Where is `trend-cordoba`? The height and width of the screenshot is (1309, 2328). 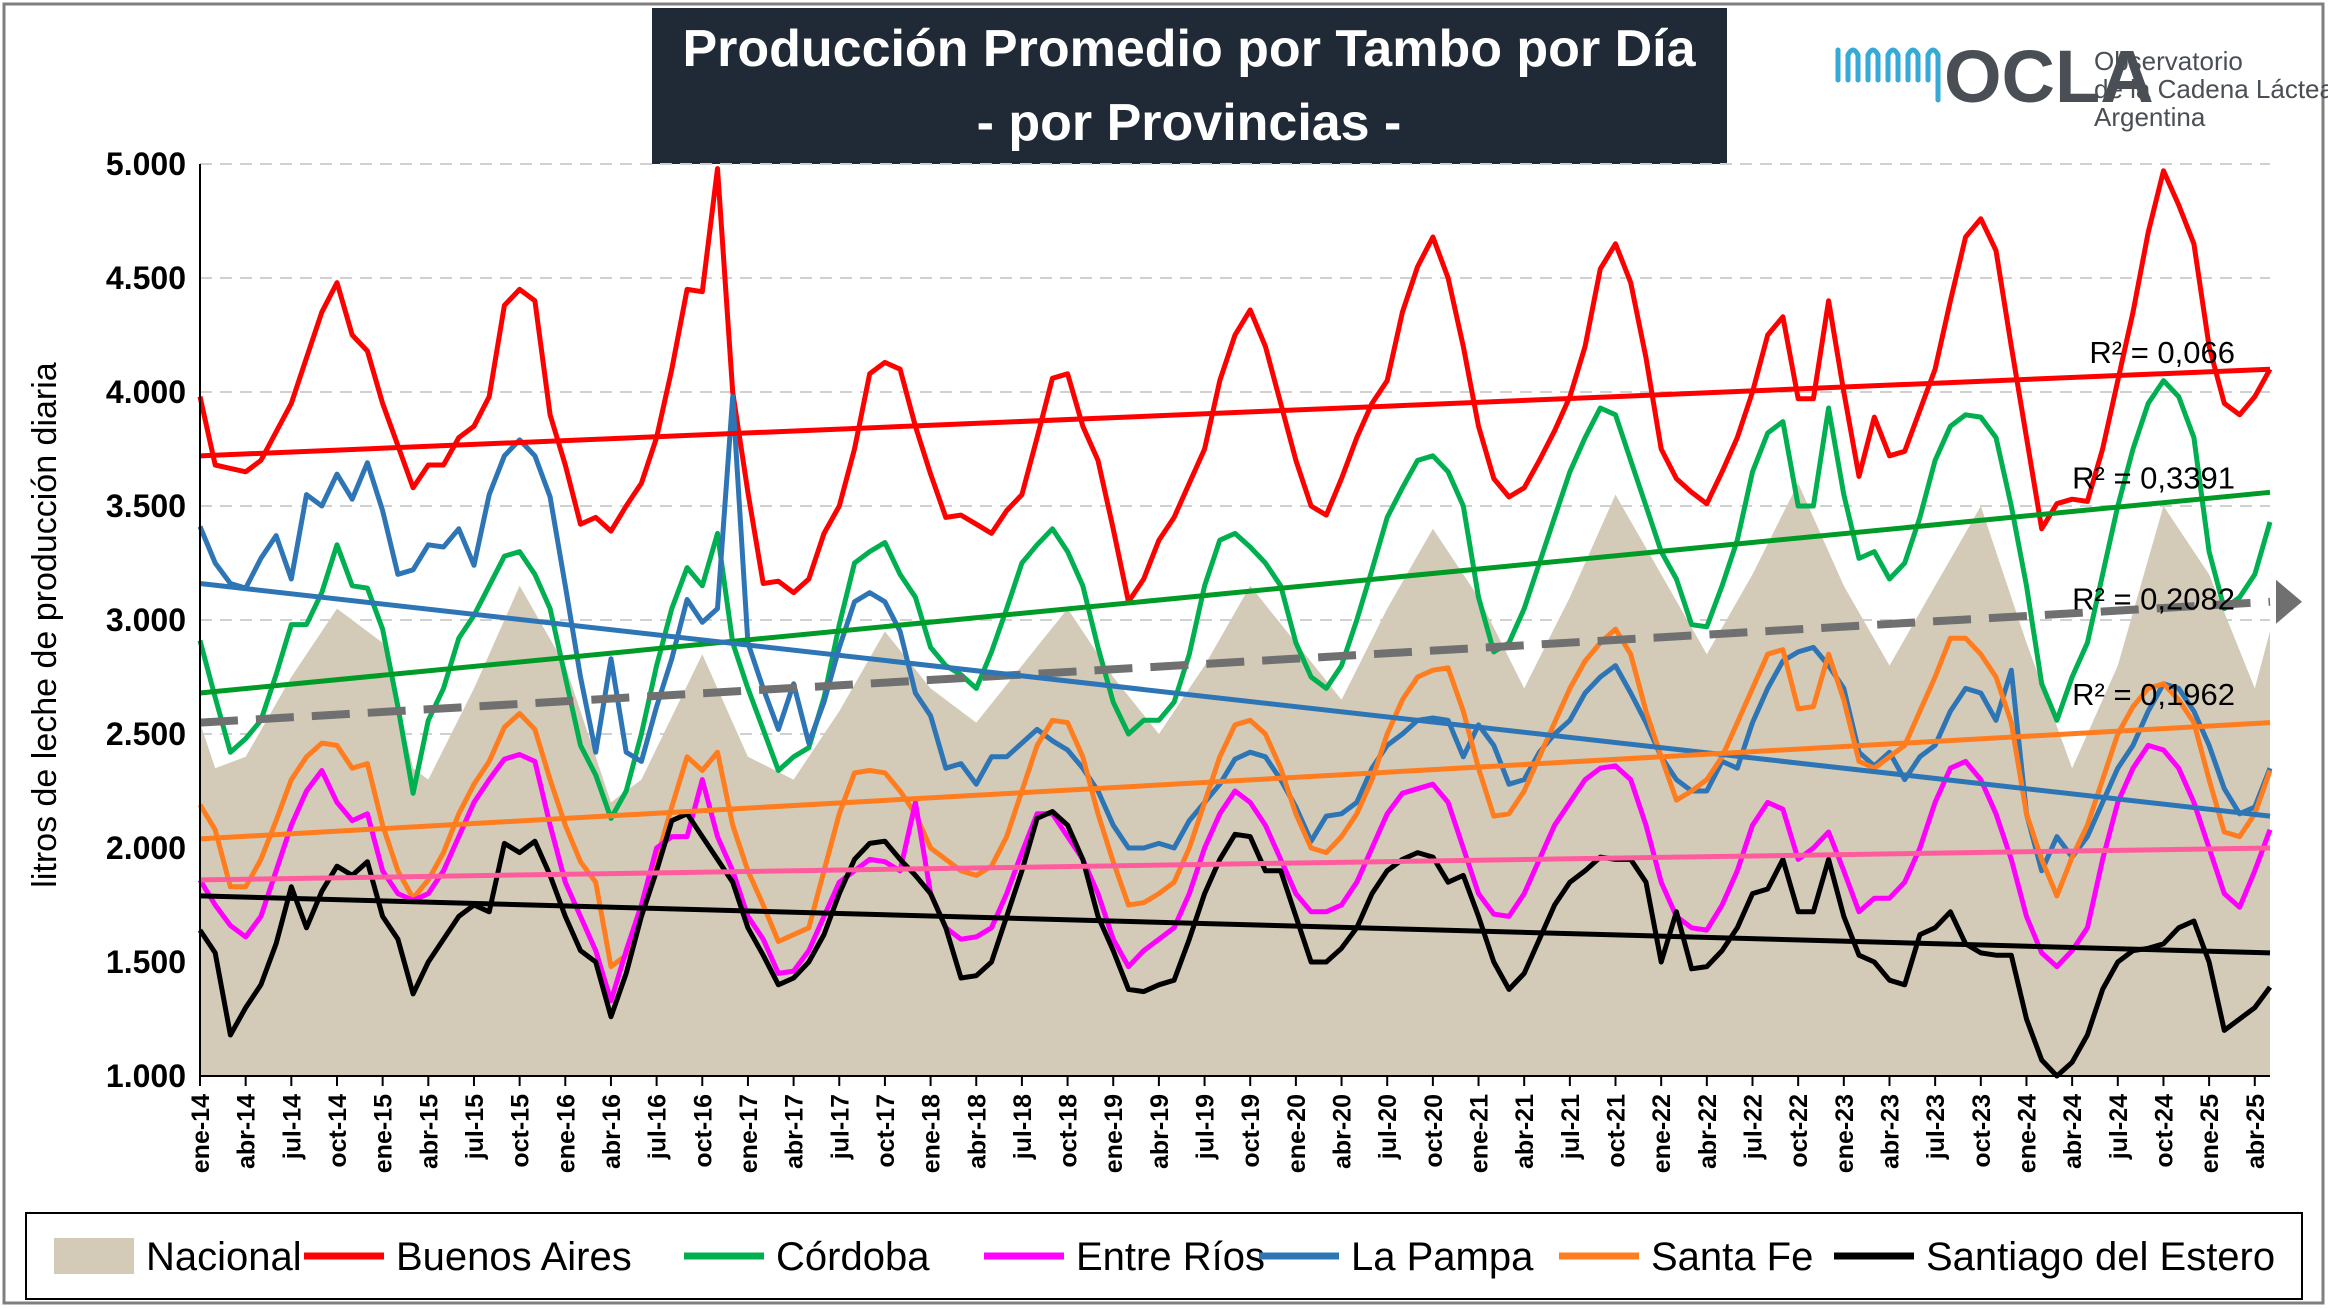 trend-cordoba is located at coordinates (1235, 592).